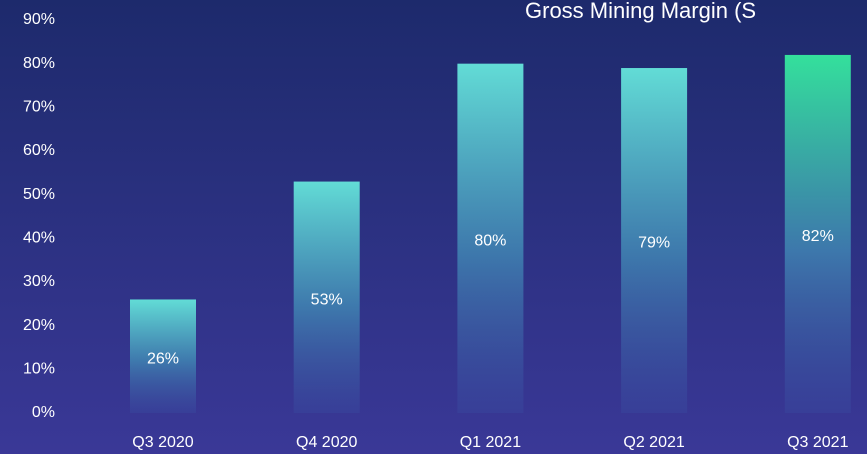 The height and width of the screenshot is (454, 867). What do you see at coordinates (39, 281) in the screenshot?
I see `y-tick-label: 30%` at bounding box center [39, 281].